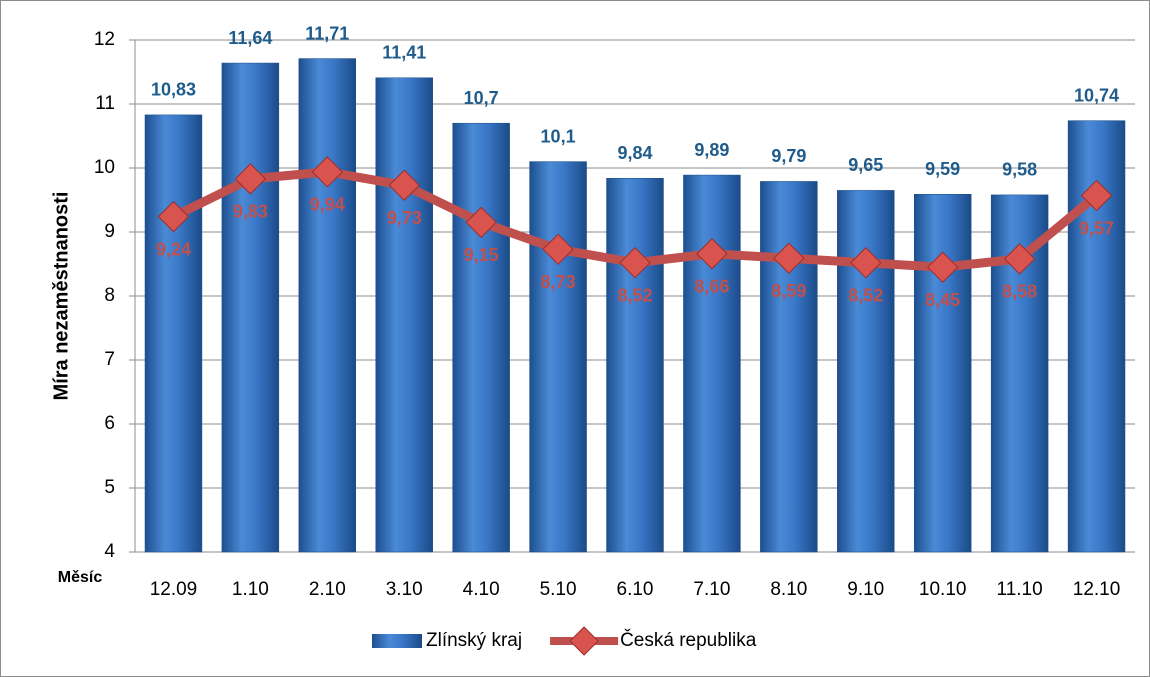  Describe the element at coordinates (942, 300) in the screenshot. I see `line-value-label: 8,45` at that location.